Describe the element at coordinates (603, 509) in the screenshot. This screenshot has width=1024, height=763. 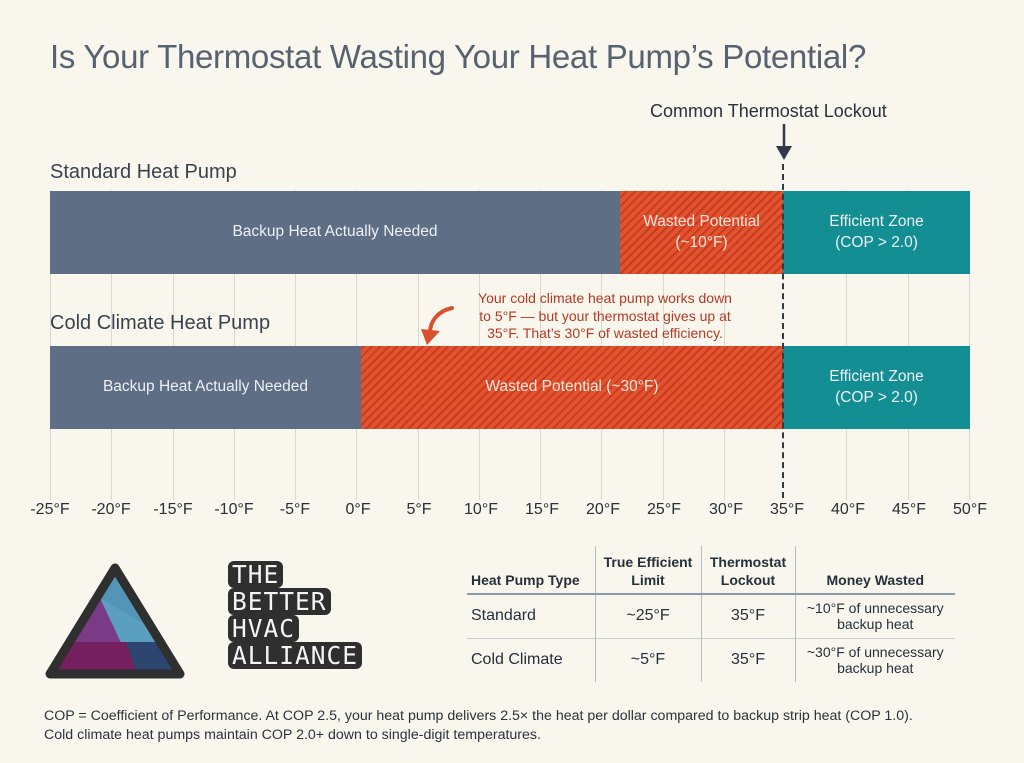
I see `x-tick: 20°F` at that location.